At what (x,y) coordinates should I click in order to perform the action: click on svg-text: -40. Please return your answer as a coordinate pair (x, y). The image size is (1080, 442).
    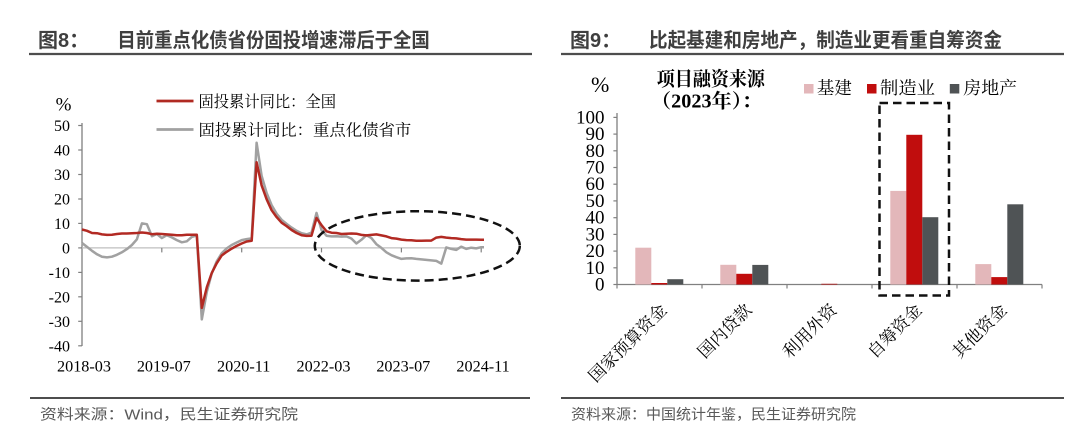
    Looking at the image, I should click on (59, 346).